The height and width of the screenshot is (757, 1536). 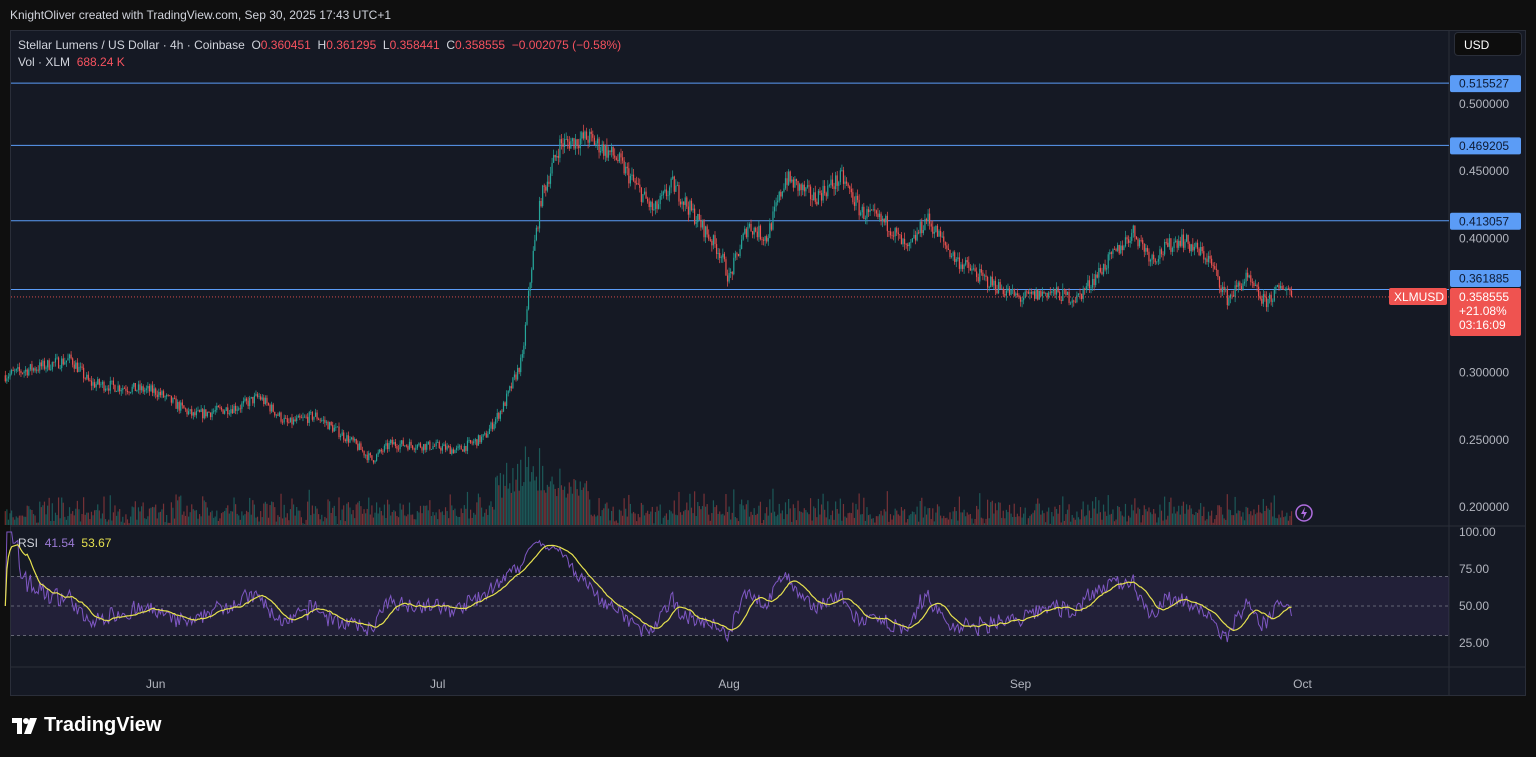 I want to click on lightning-icon, so click(x=1304, y=513).